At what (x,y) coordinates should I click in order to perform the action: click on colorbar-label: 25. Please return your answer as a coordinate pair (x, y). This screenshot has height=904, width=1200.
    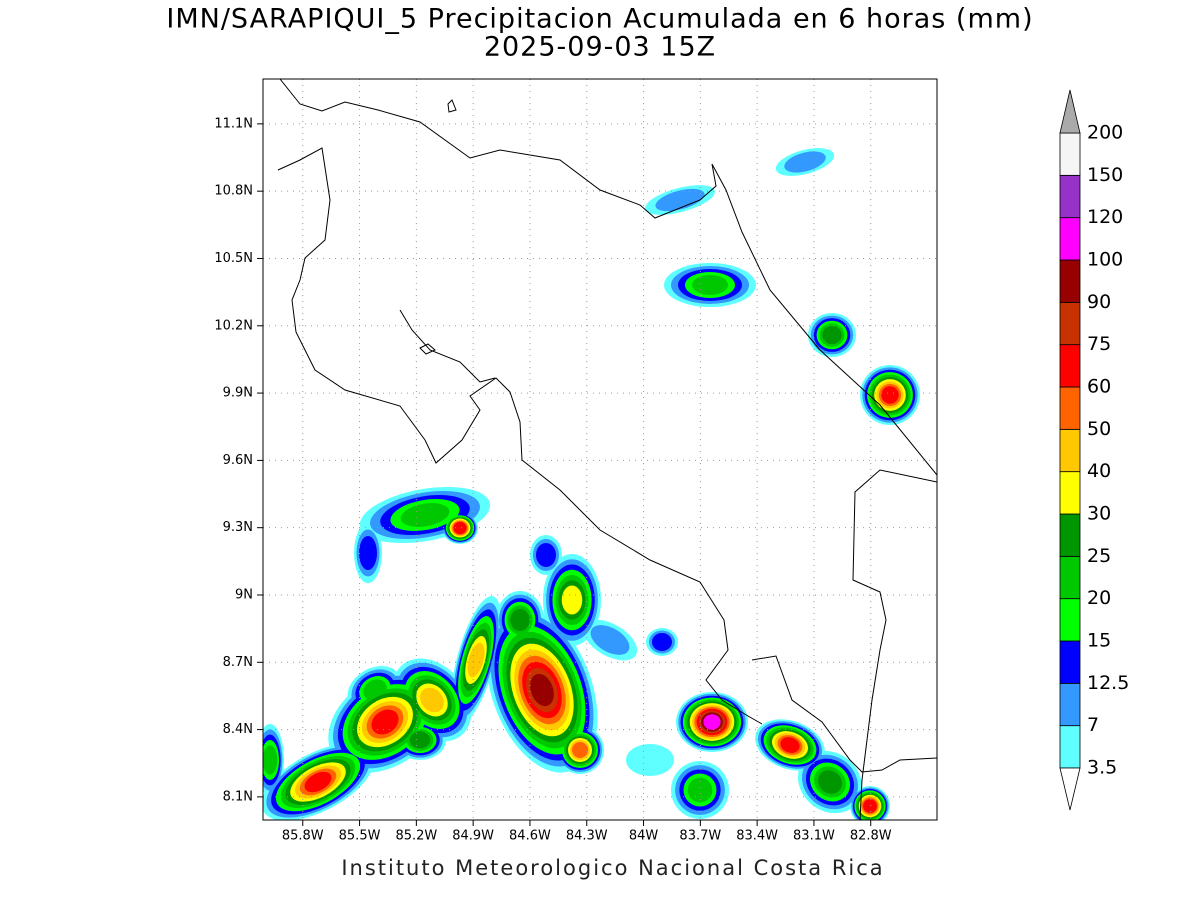
    Looking at the image, I should click on (1099, 556).